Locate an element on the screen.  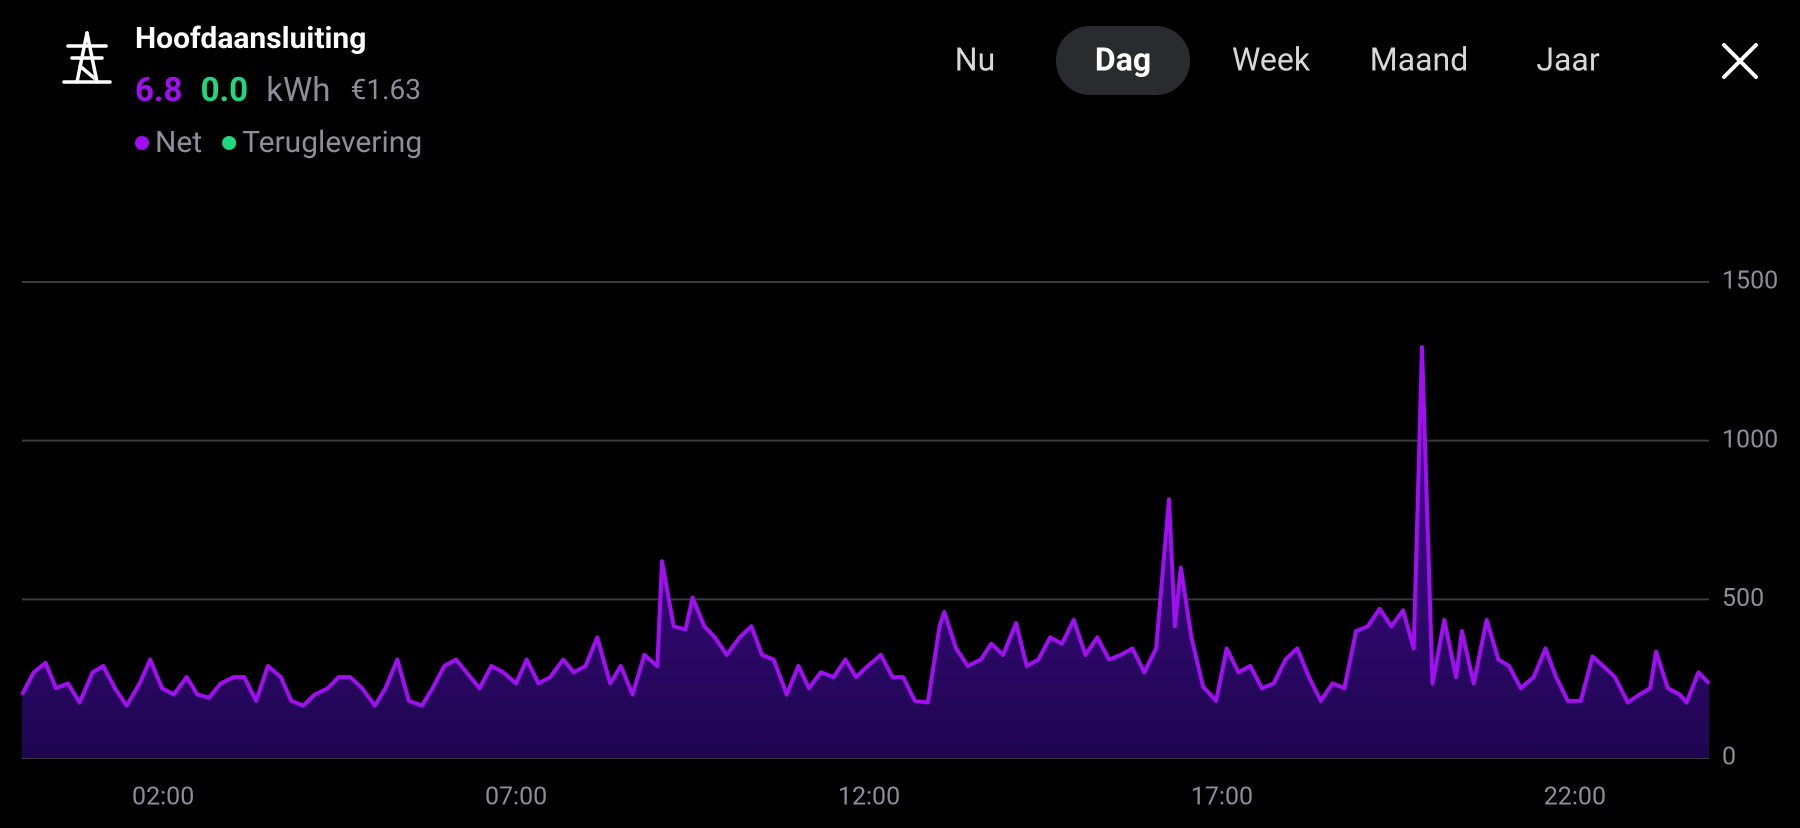
x-tick-label: 07:00 is located at coordinates (516, 797).